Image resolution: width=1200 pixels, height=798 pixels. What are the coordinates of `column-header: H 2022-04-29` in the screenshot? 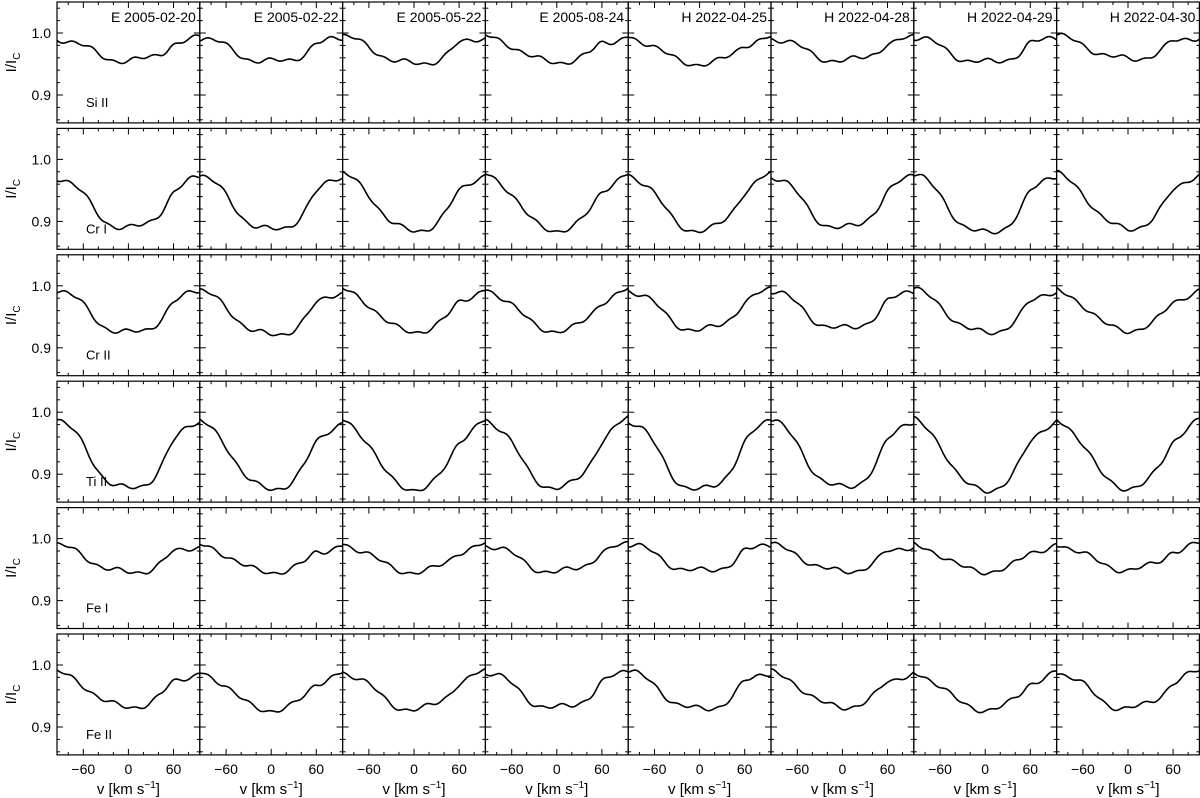 It's located at (1010, 17).